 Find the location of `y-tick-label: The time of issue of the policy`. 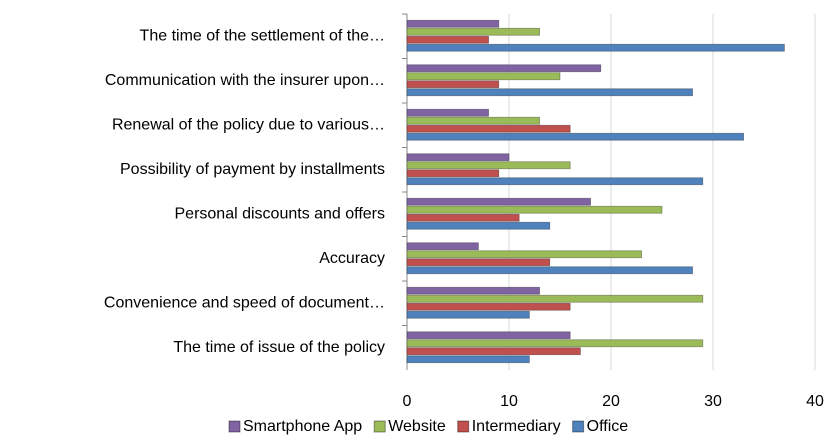

y-tick-label: The time of issue of the policy is located at coordinates (279, 347).